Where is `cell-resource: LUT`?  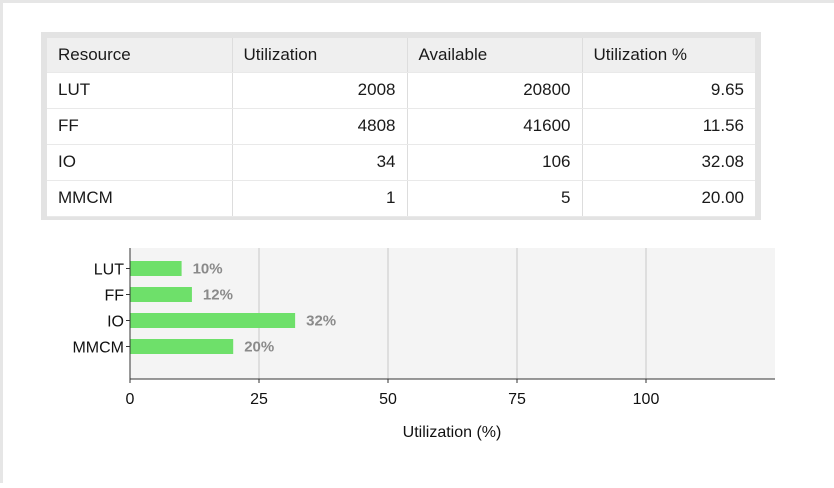
cell-resource: LUT is located at coordinates (140, 90).